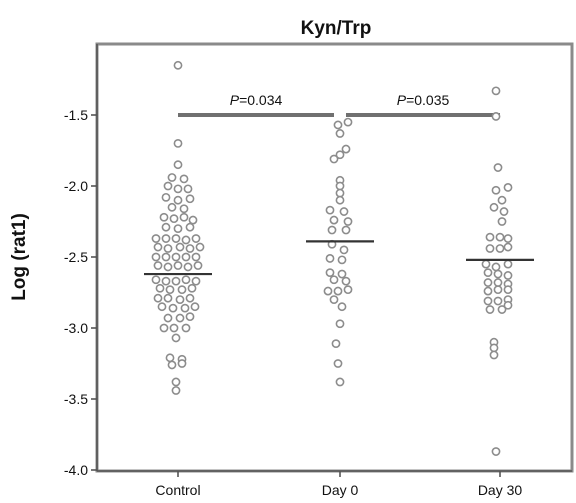  What do you see at coordinates (19, 257) in the screenshot?
I see `y-axis-label: Log (rat1)` at bounding box center [19, 257].